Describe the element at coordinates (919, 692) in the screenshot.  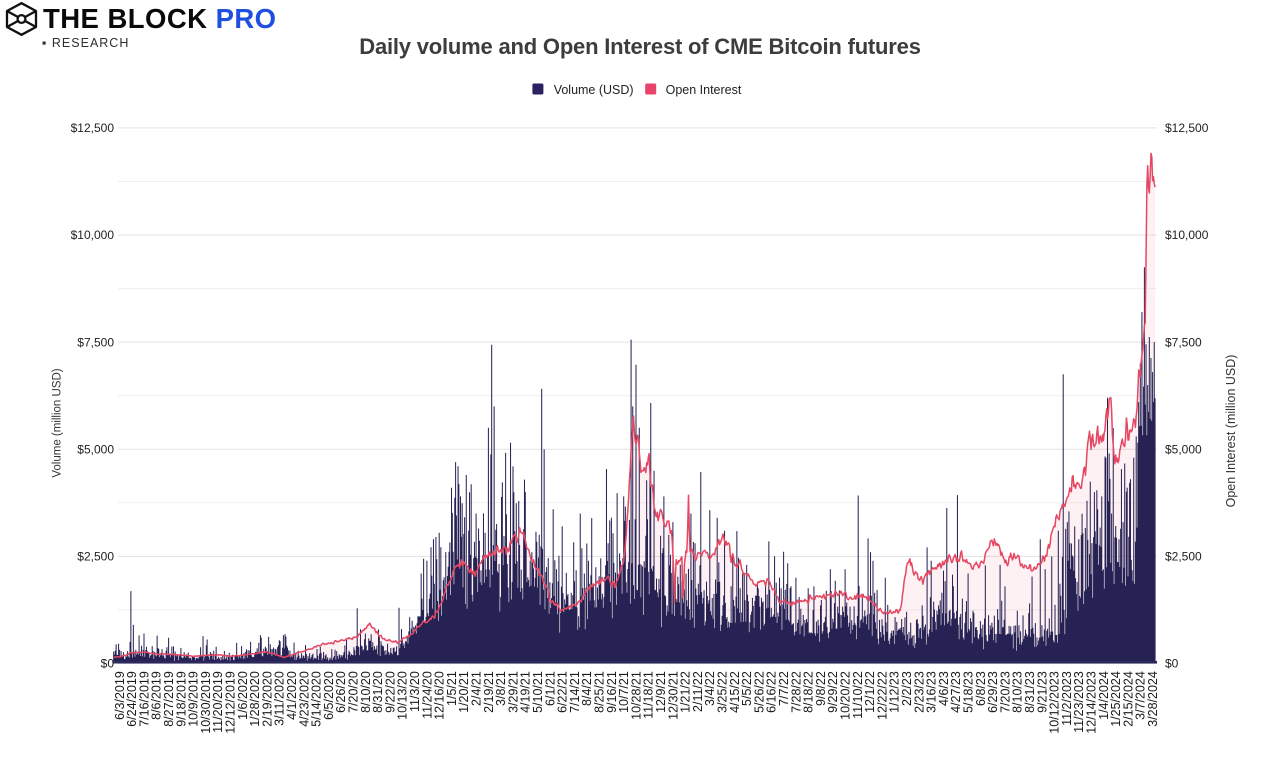
I see `svg-text: 2/23/23` at that location.